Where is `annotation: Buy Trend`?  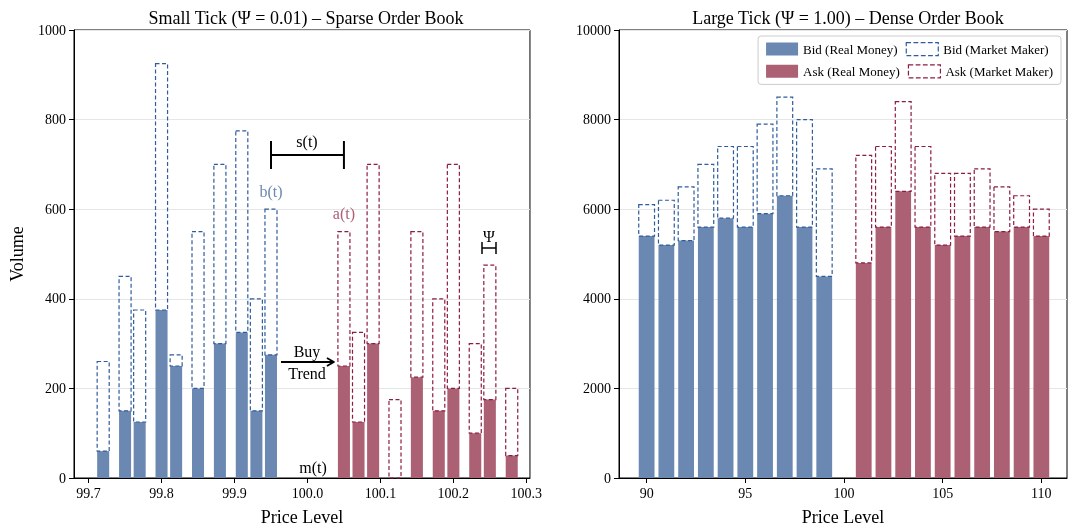
annotation: Buy Trend is located at coordinates (307, 362).